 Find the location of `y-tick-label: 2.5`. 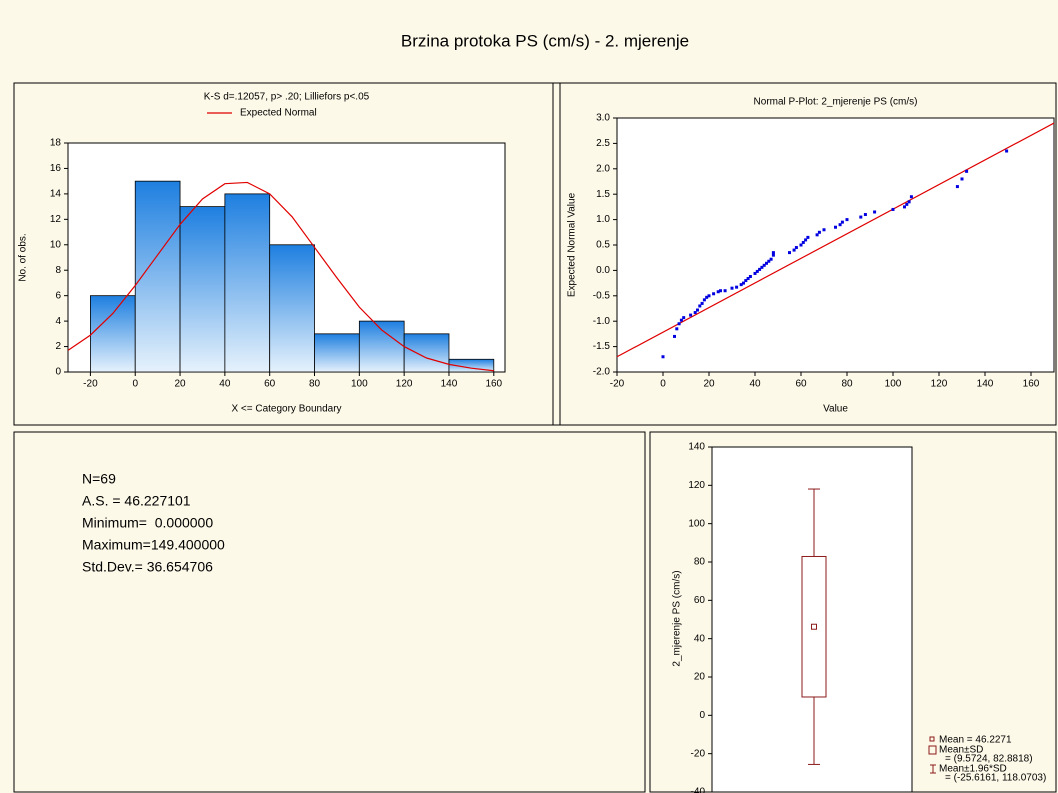

y-tick-label: 2.5 is located at coordinates (603, 143).